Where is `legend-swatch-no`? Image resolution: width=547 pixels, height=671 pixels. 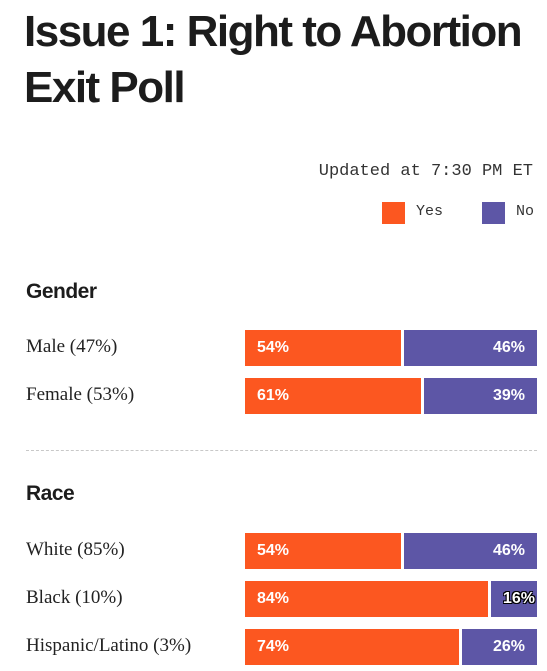
legend-swatch-no is located at coordinates (493, 213).